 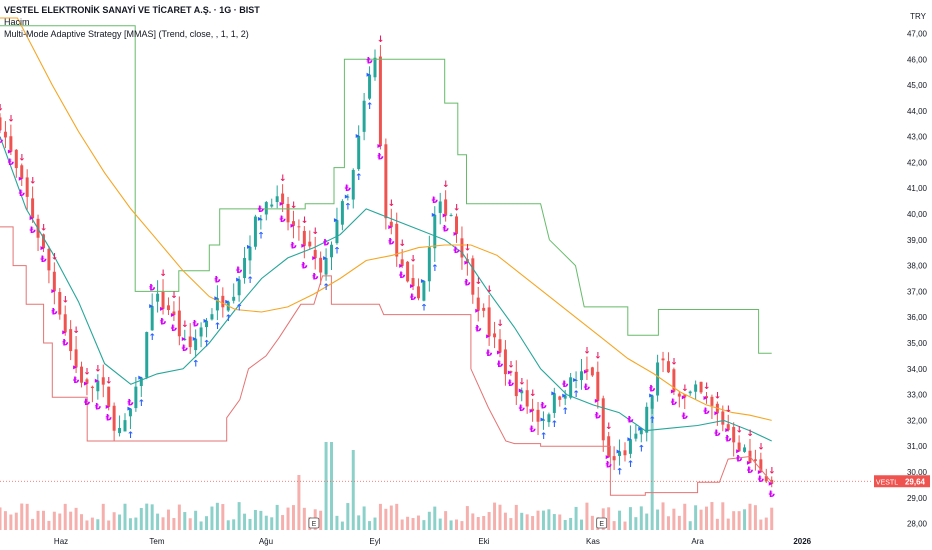 What do you see at coordinates (917, 343) in the screenshot?
I see `y-tick-label: 35,00` at bounding box center [917, 343].